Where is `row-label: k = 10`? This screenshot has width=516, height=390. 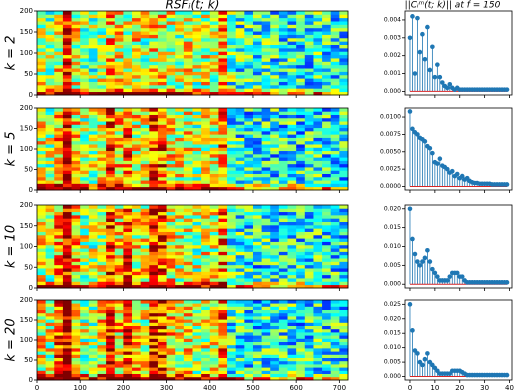
row-label: k = 10 is located at coordinates (11, 246).